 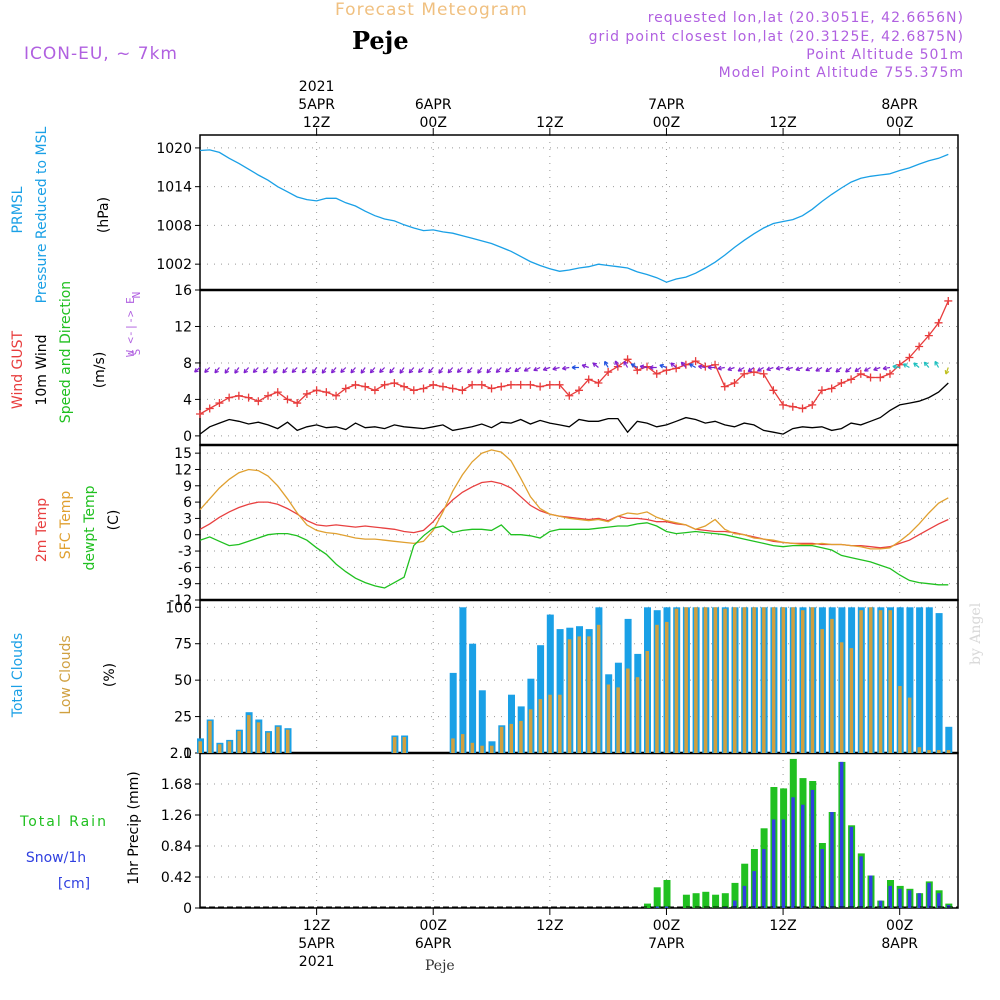 I want to click on y-tick-label: 0, so click(x=187, y=754).